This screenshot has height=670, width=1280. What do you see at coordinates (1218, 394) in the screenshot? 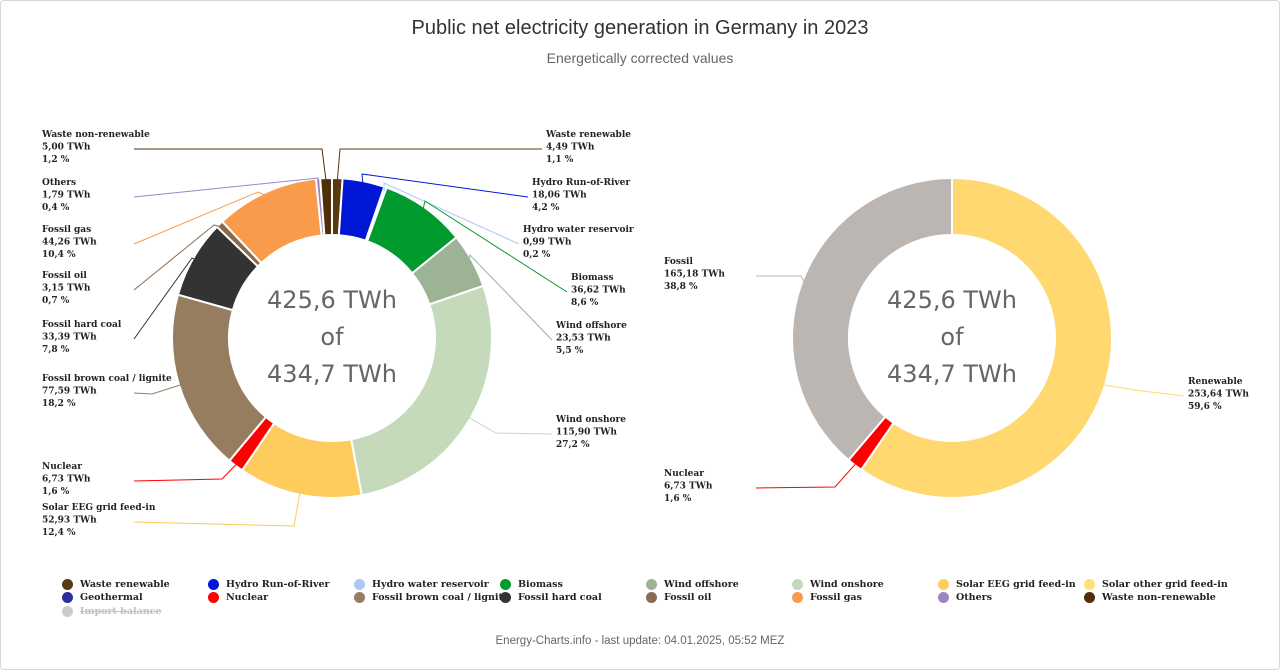
I see `data-label-renewable: Renewable 253,64 TWh 59,6 %` at bounding box center [1218, 394].